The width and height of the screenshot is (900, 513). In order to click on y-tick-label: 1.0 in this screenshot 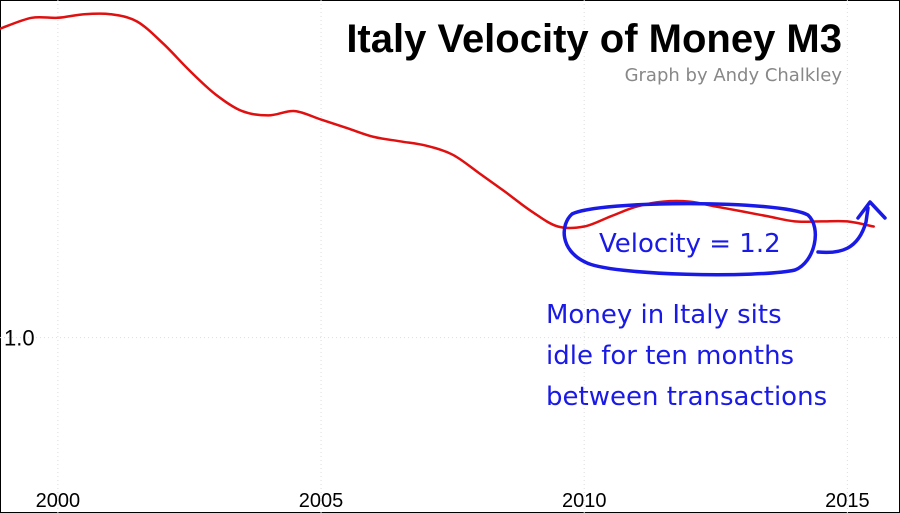, I will do `click(19, 338)`.